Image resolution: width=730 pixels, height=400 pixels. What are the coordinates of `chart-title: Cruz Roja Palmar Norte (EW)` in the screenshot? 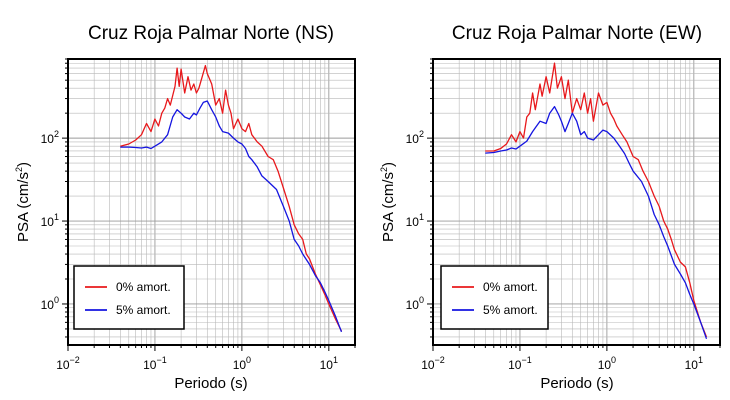 It's located at (577, 33).